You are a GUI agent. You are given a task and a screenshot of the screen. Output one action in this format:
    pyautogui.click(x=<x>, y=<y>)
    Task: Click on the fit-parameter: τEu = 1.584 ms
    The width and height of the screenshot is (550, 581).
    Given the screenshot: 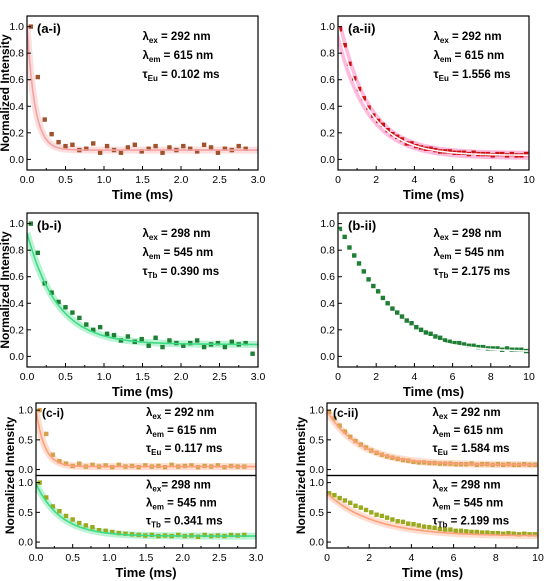 What is the action you would take?
    pyautogui.click(x=471, y=450)
    